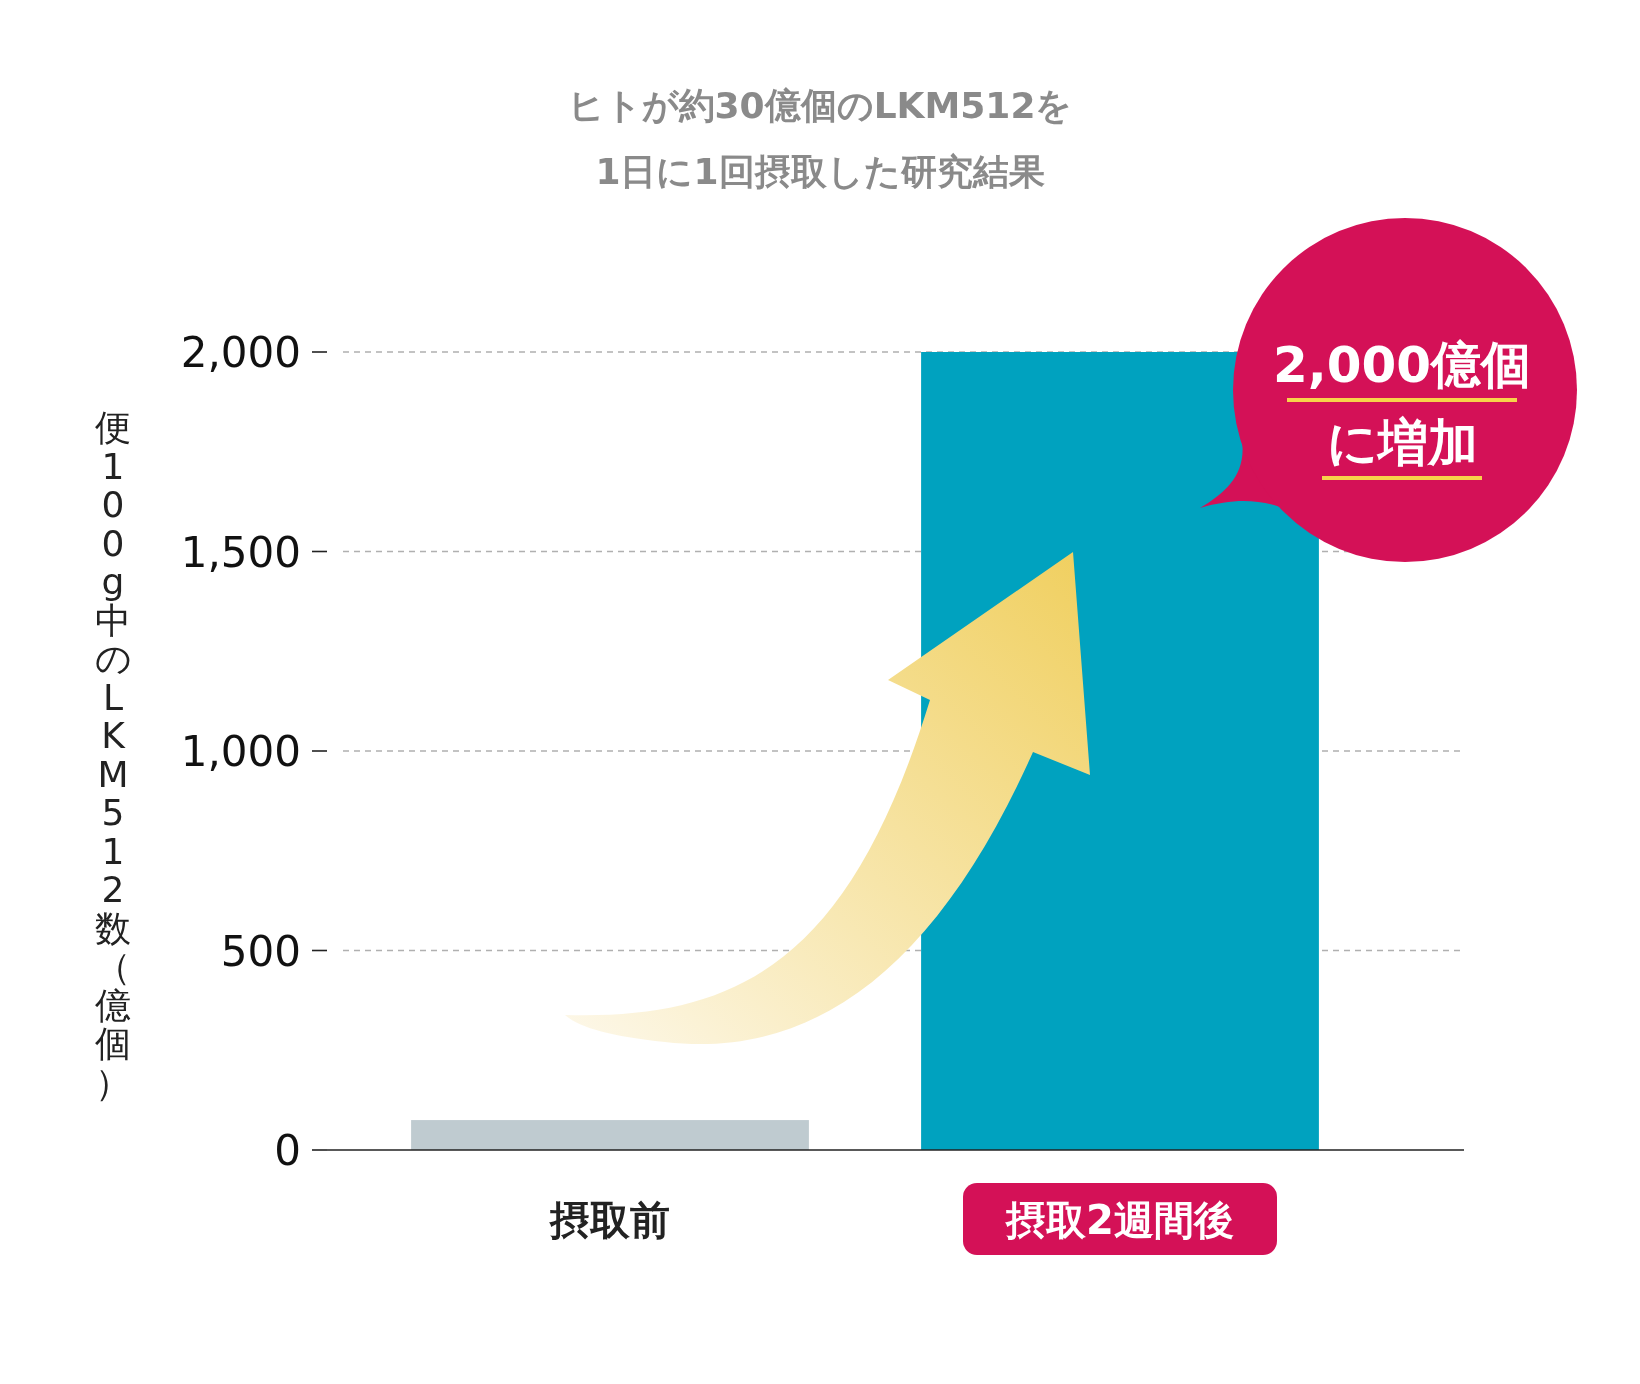 The width and height of the screenshot is (1640, 1384). Describe the element at coordinates (1119, 1220) in the screenshot. I see `x-tick-label: 摂取2週間後` at that location.